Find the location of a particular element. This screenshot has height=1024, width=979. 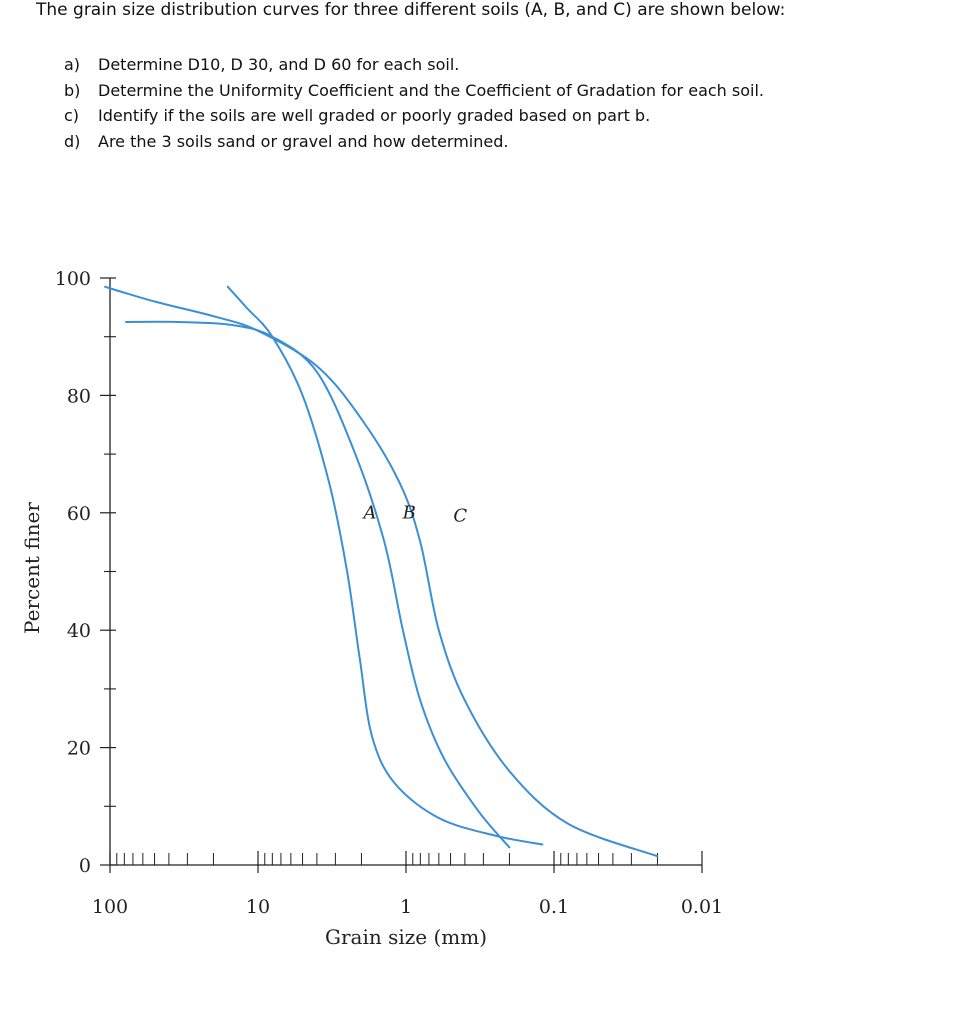

x-tick-label: 0.1 is located at coordinates (554, 907).